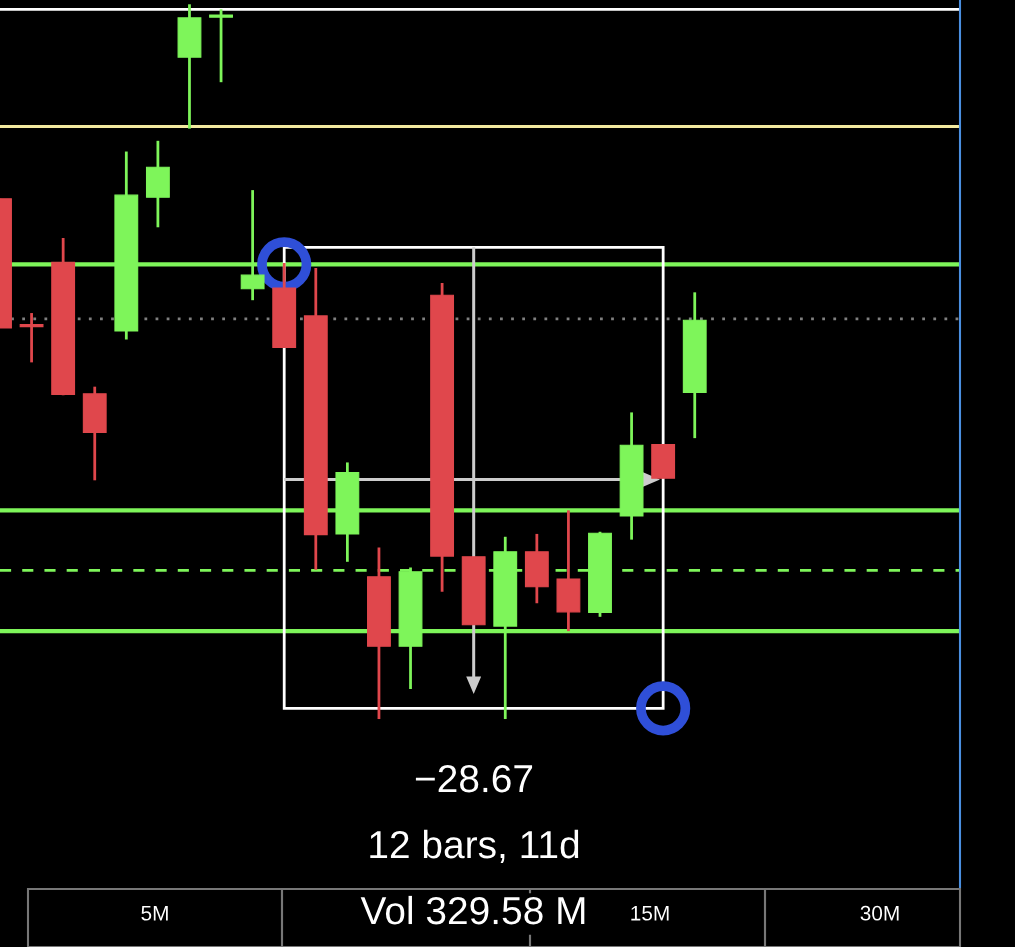 The image size is (1015, 947). Describe the element at coordinates (650, 913) in the screenshot. I see `text: 15M` at that location.